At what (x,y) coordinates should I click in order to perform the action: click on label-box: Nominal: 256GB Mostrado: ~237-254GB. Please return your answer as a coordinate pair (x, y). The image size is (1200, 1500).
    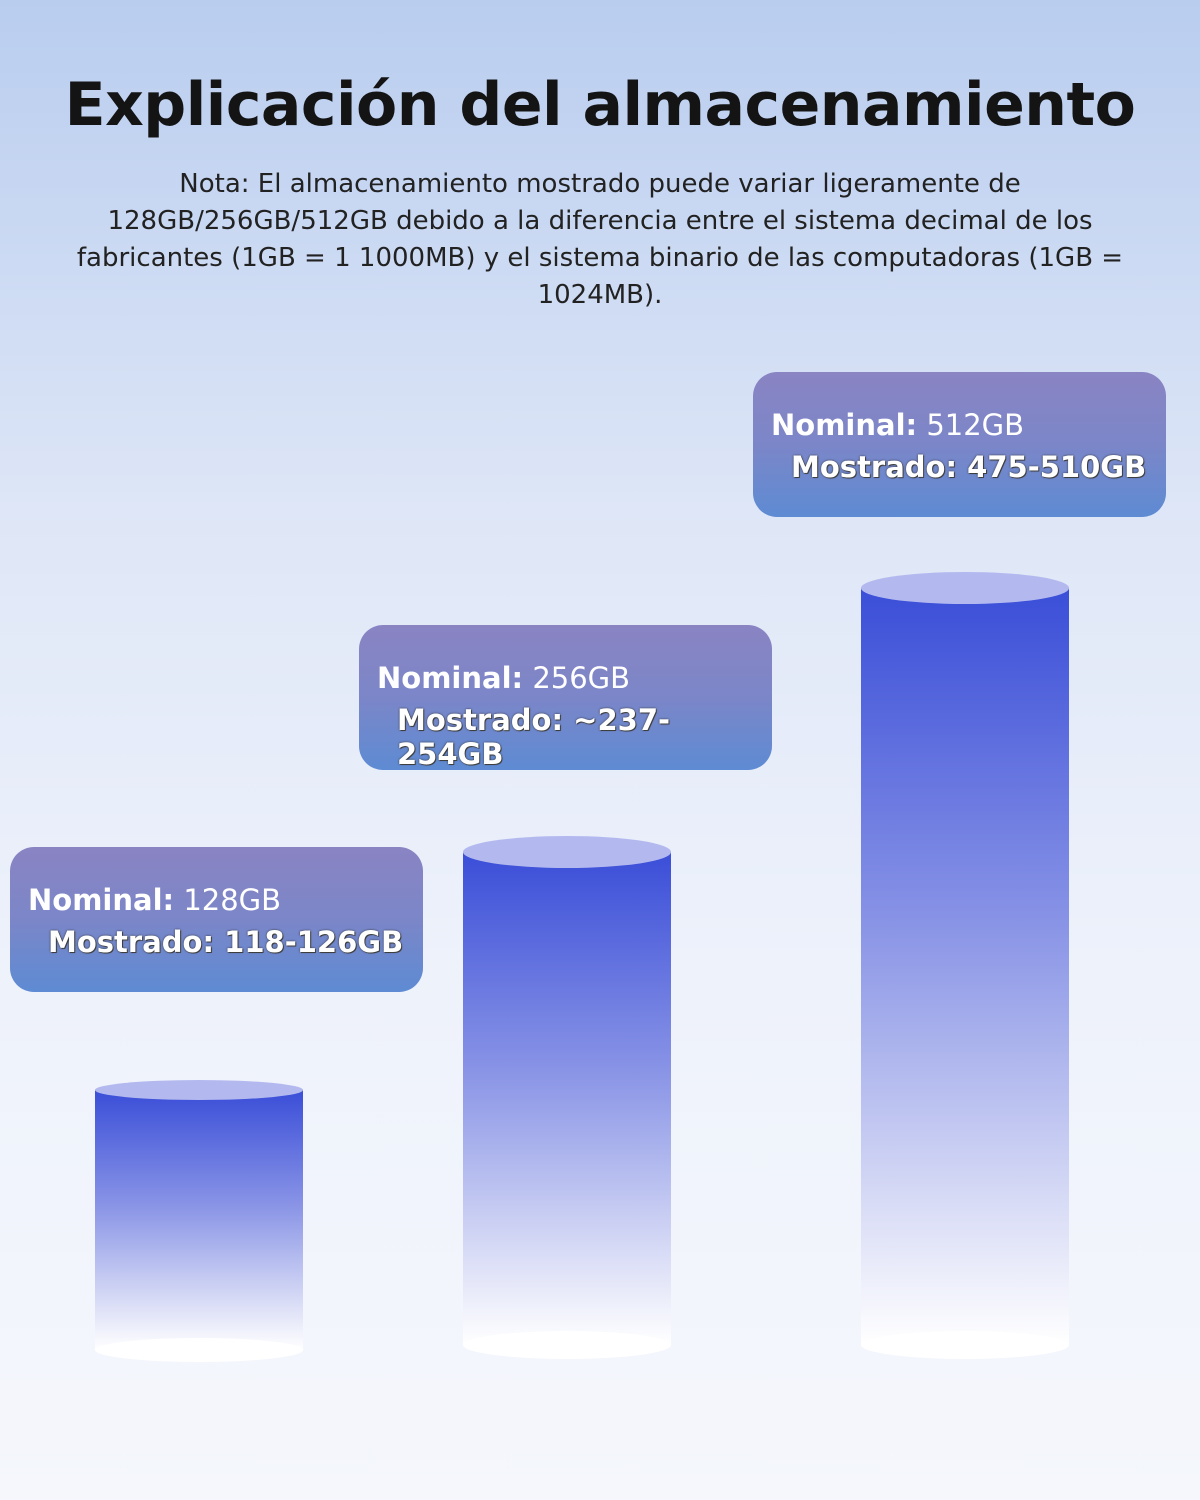
    Looking at the image, I should click on (565, 698).